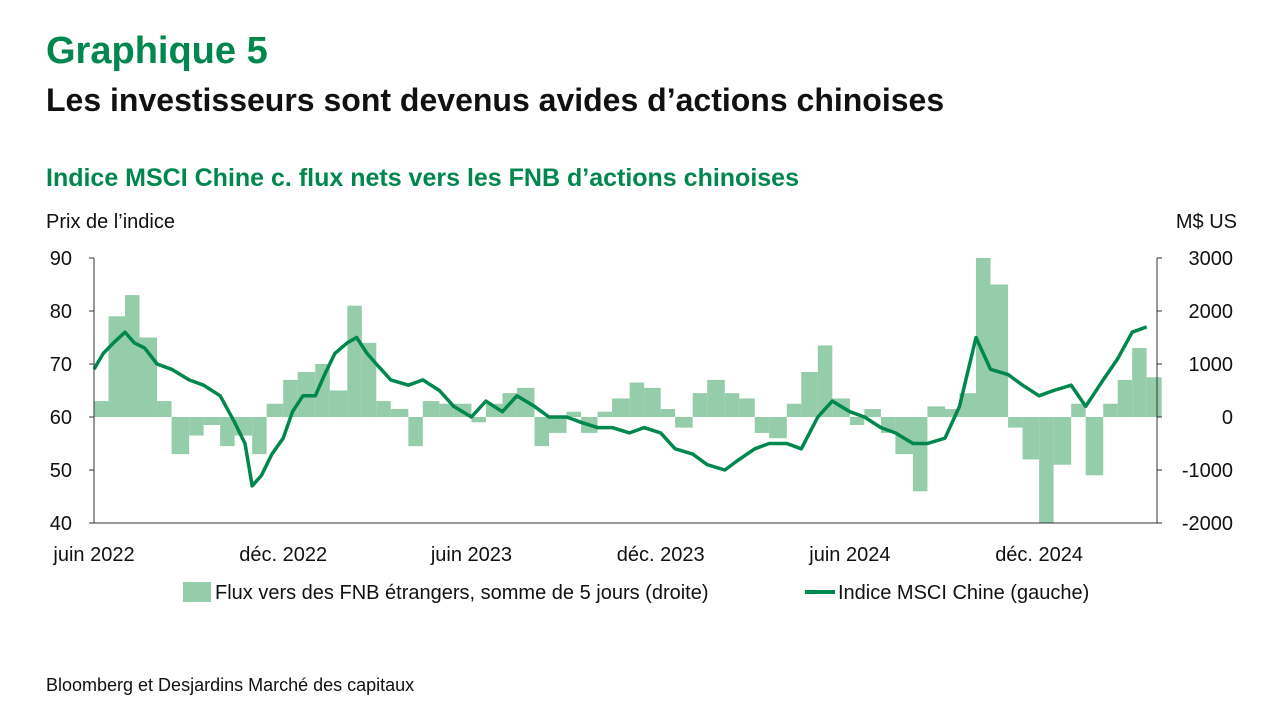 This screenshot has width=1280, height=720. I want to click on chart-label: Graphique 5, so click(157, 51).